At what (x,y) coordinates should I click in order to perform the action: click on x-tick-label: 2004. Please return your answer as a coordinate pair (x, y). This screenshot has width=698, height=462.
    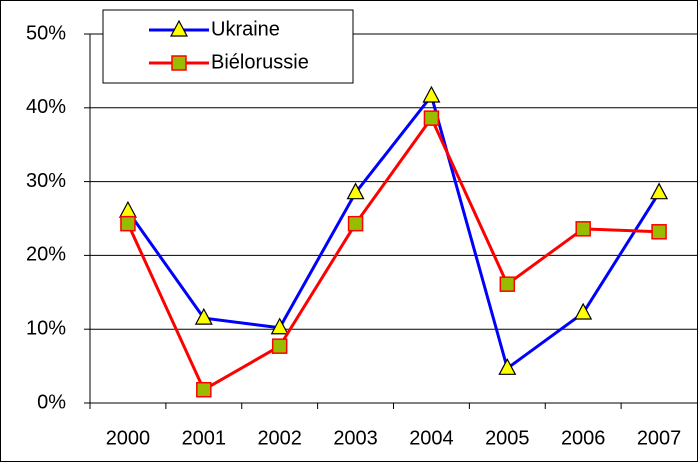
    Looking at the image, I should click on (431, 438).